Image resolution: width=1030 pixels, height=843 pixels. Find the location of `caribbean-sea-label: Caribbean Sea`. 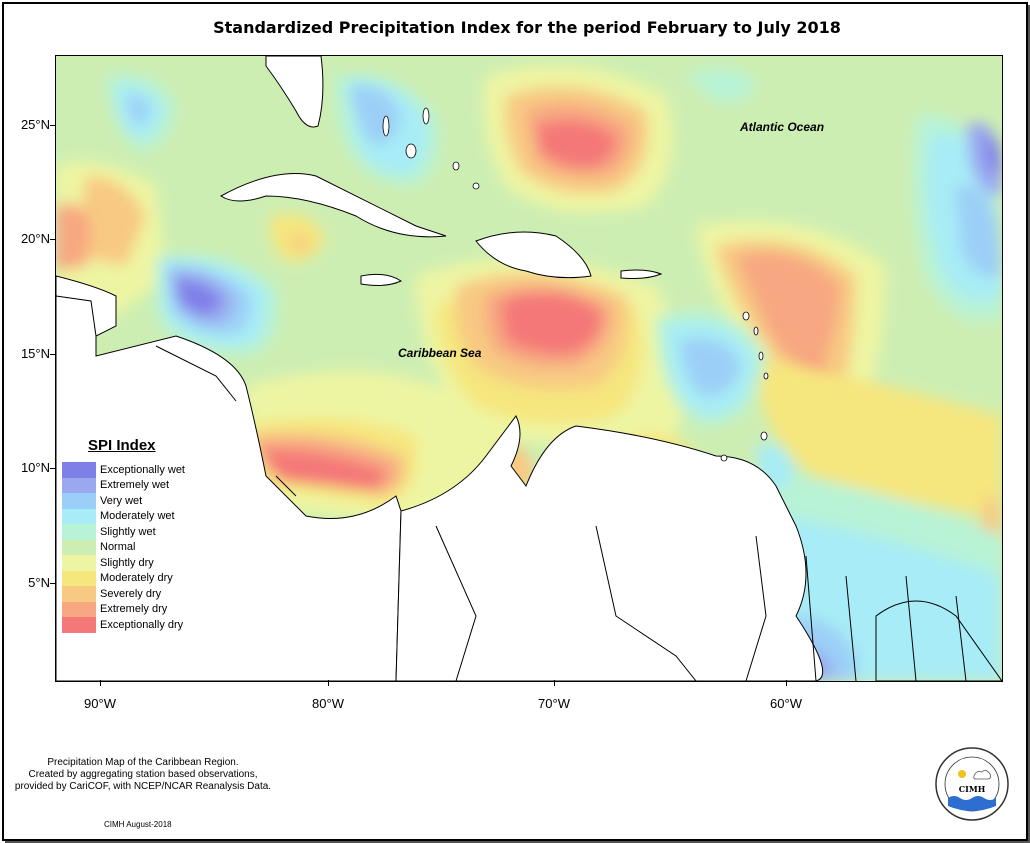

caribbean-sea-label: Caribbean Sea is located at coordinates (440, 353).